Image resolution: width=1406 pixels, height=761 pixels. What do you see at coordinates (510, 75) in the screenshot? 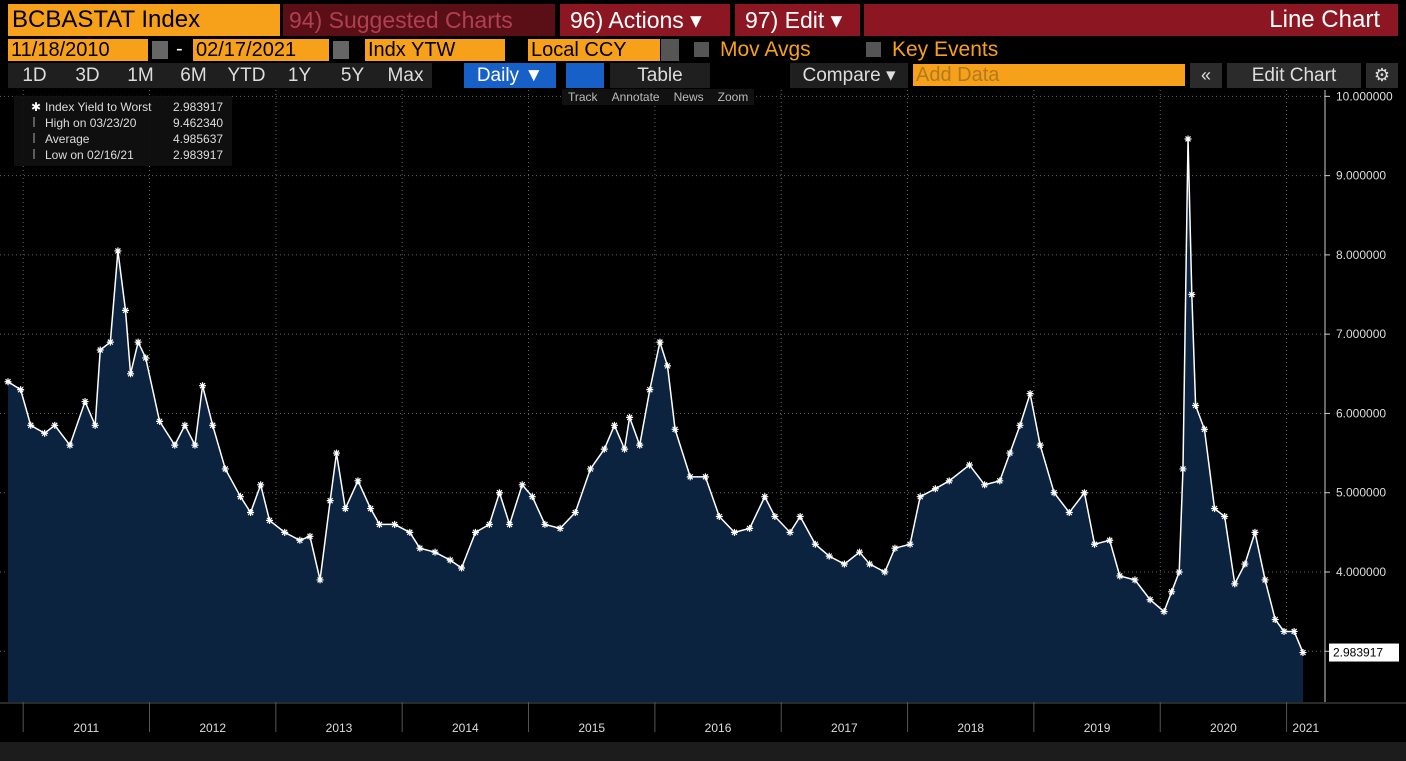
I see `frequency-button: Daily ▼` at bounding box center [510, 75].